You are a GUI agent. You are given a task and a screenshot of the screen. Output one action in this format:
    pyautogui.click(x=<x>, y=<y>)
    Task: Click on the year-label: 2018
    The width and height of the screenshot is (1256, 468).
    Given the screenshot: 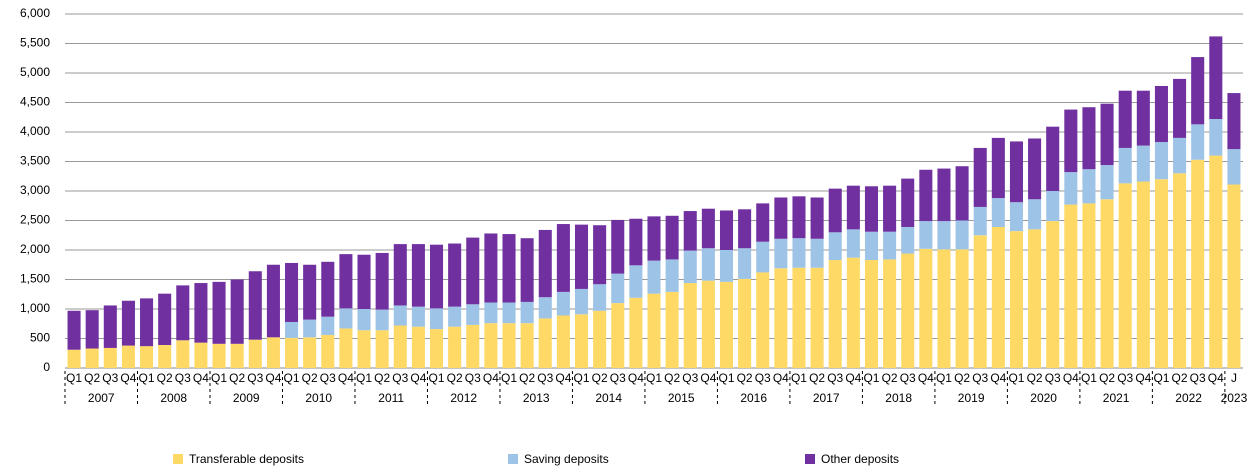 What is the action you would take?
    pyautogui.click(x=898, y=398)
    